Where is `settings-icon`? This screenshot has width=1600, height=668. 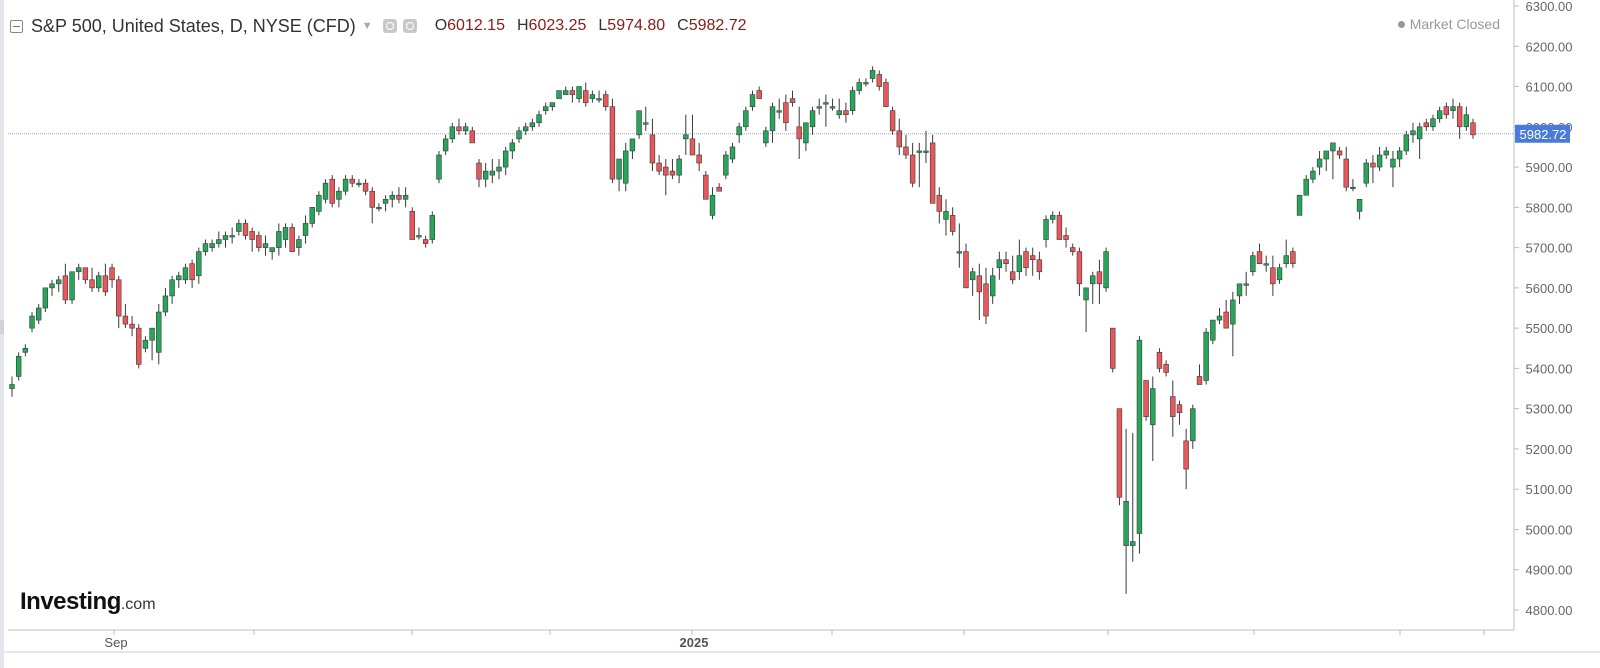
settings-icon is located at coordinates (409, 26).